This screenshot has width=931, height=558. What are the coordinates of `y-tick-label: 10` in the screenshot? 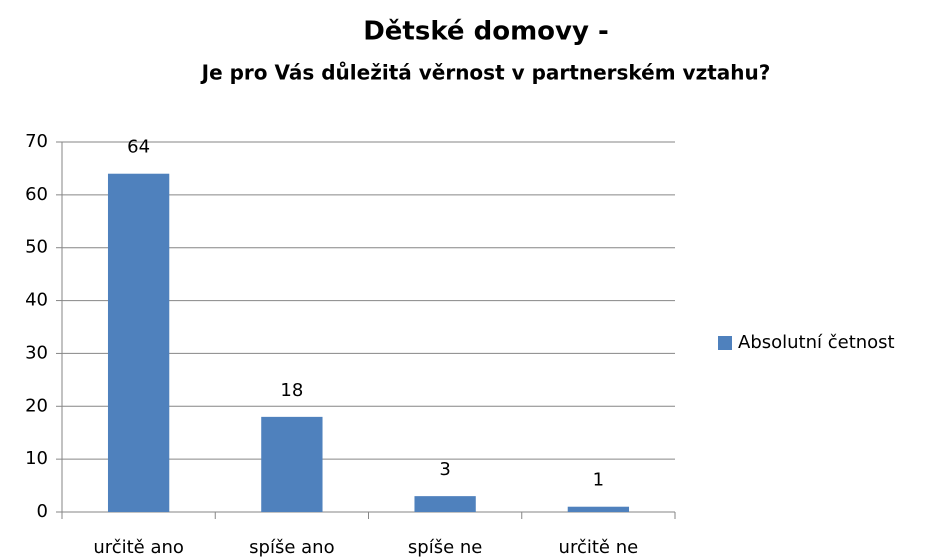 It's located at (36, 458).